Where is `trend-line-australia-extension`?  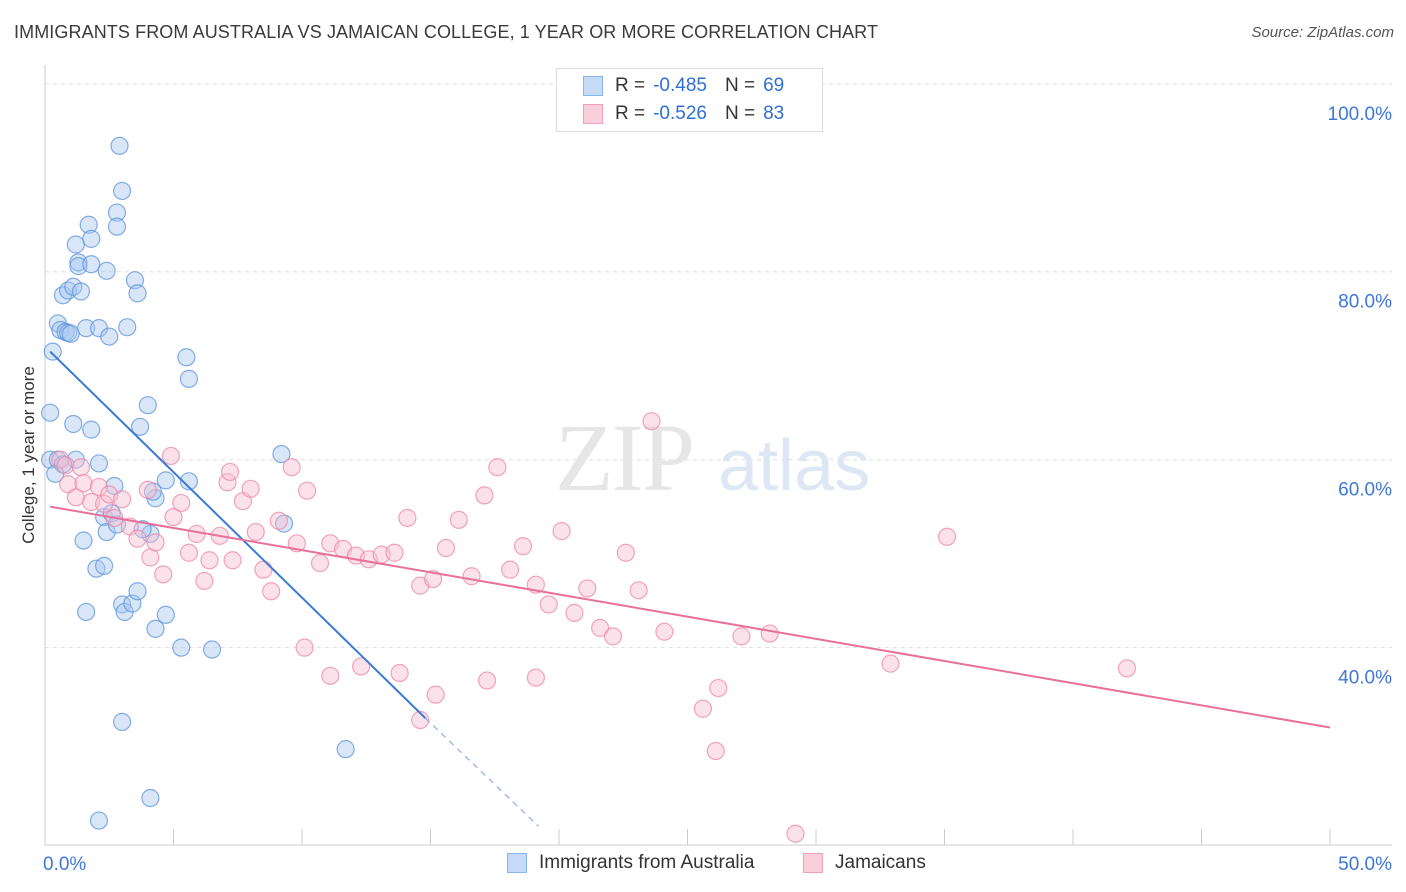
trend-line-australia-extension is located at coordinates (481, 772).